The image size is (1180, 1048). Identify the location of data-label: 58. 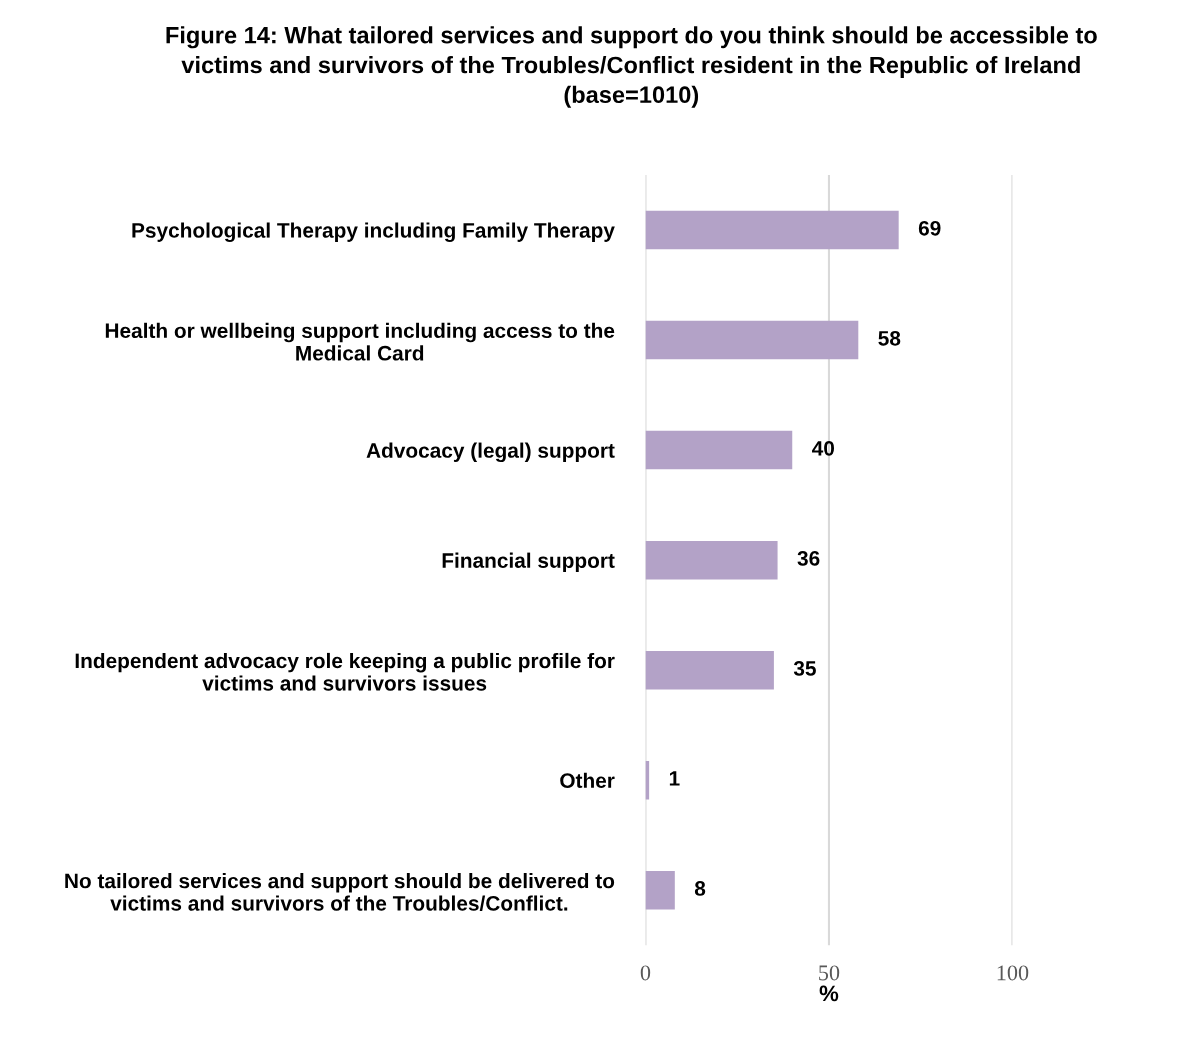
(889, 338).